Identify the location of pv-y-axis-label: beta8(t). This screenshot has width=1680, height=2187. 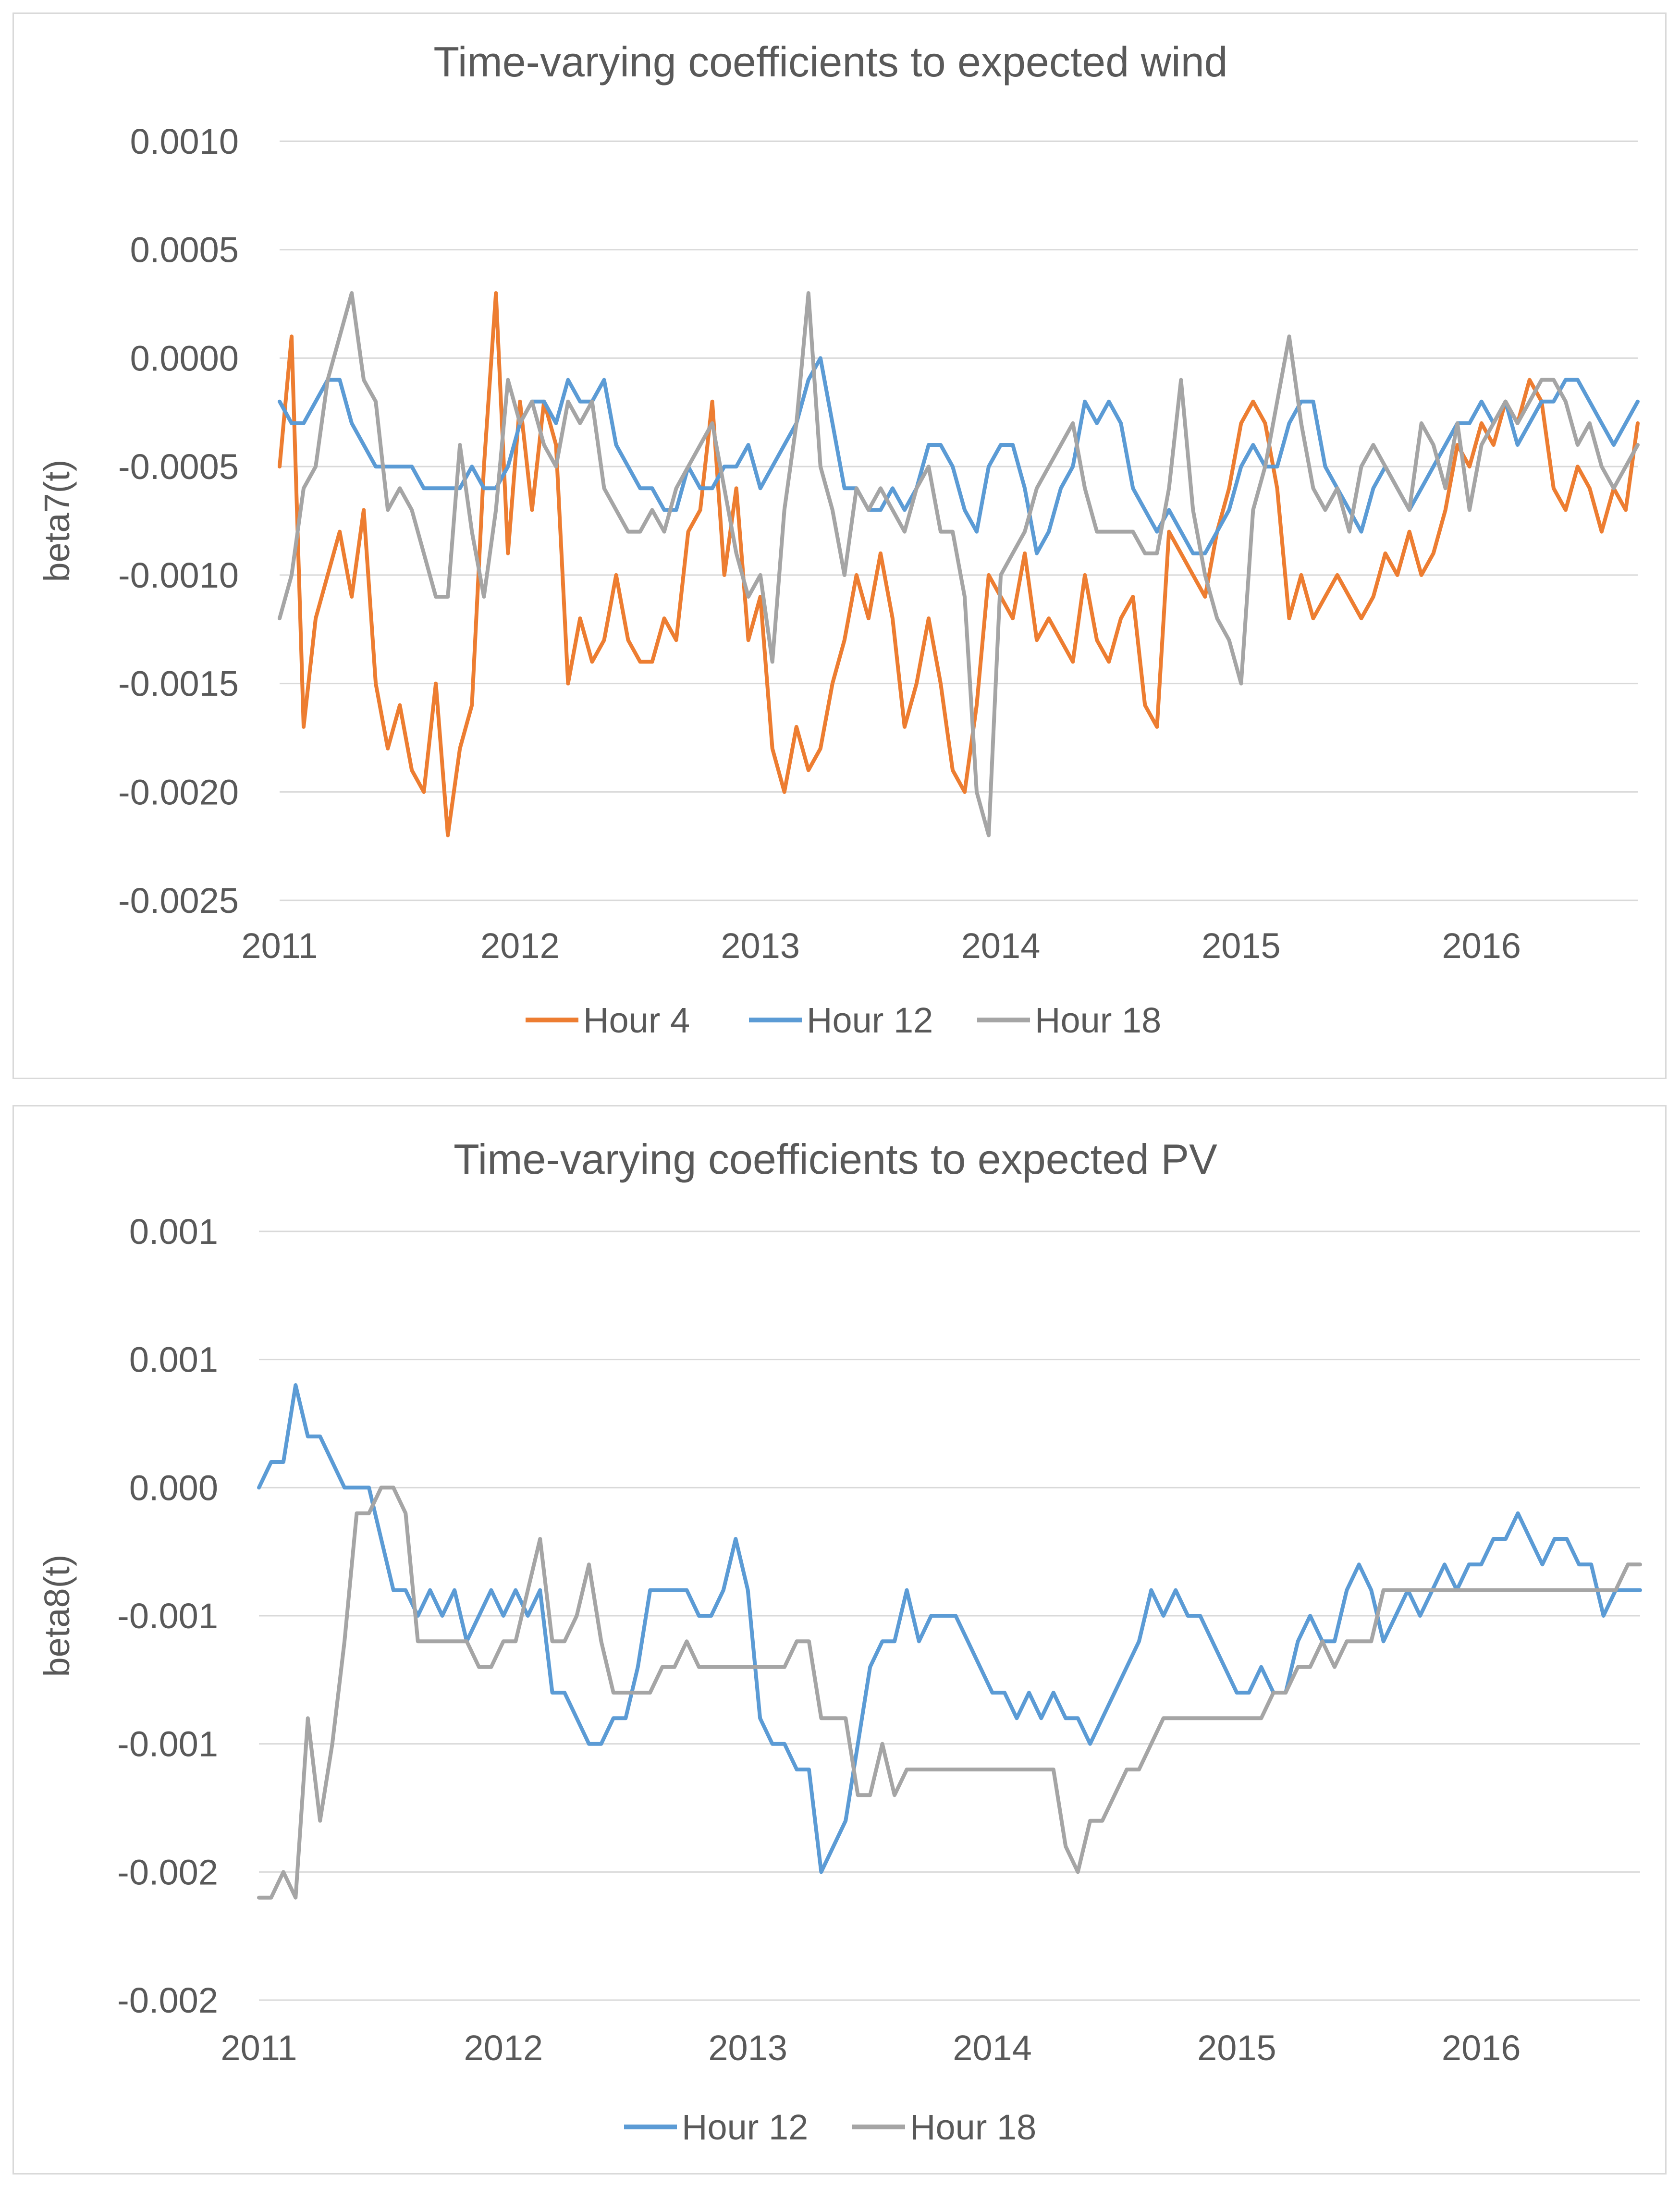
(57, 1615).